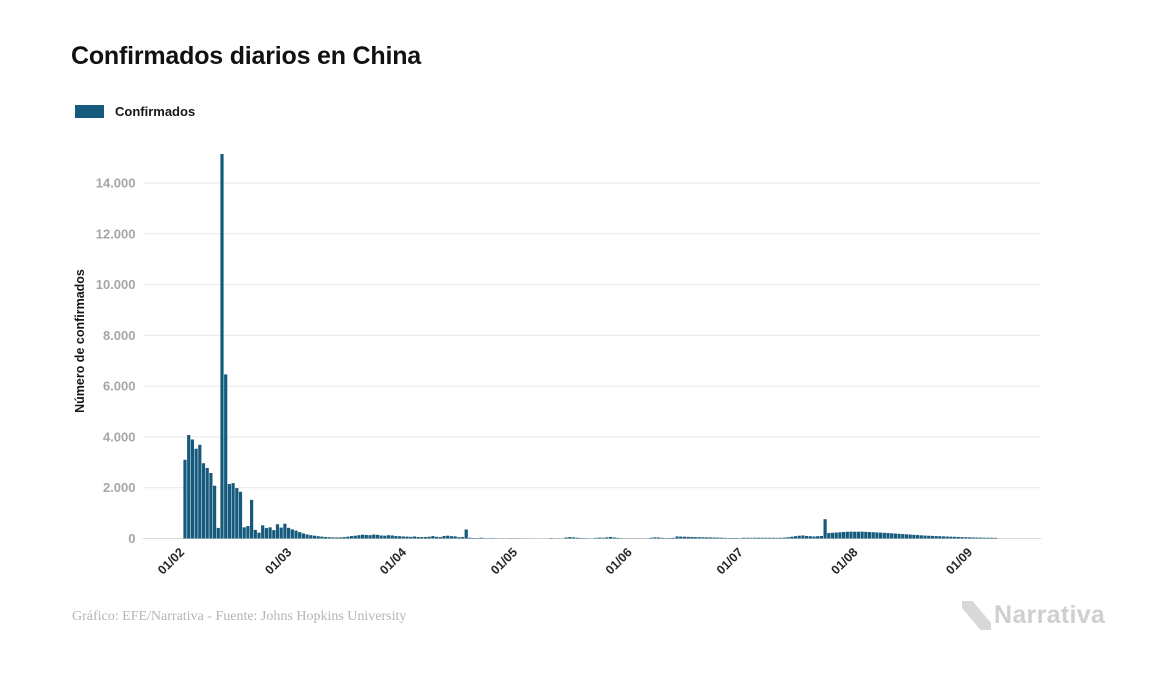 The height and width of the screenshot is (674, 1157). I want to click on x-tick-label: 01/07, so click(730, 561).